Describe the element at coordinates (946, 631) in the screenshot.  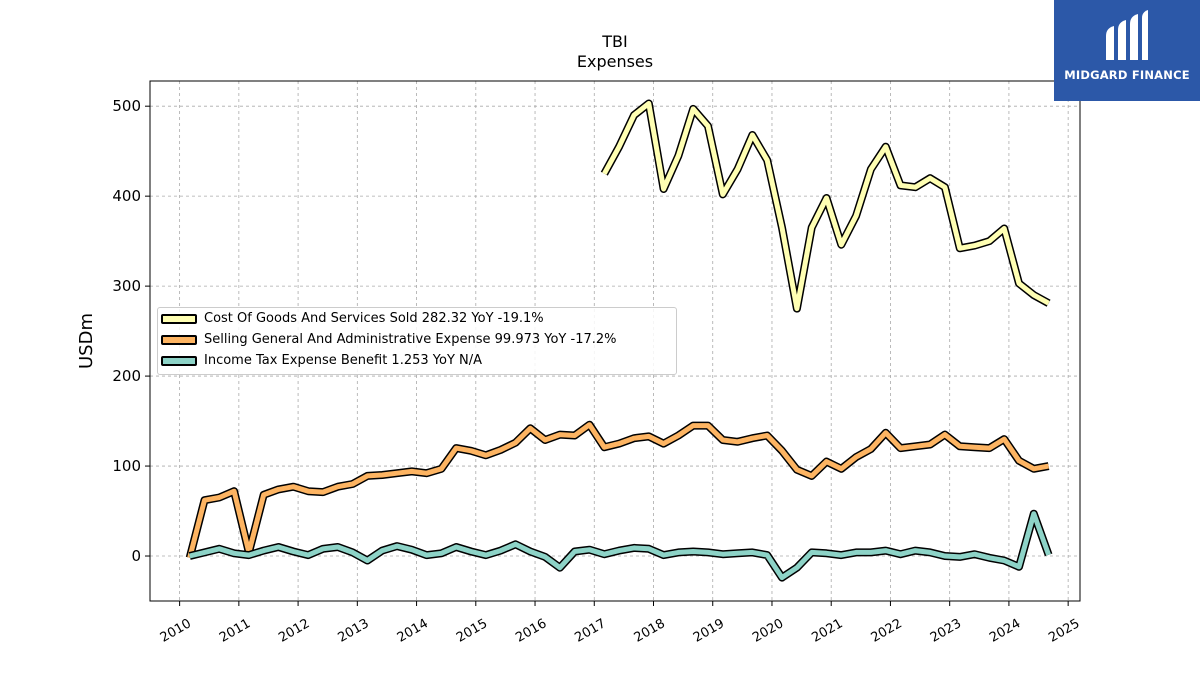
I see `x-tick-label: 2023` at that location.